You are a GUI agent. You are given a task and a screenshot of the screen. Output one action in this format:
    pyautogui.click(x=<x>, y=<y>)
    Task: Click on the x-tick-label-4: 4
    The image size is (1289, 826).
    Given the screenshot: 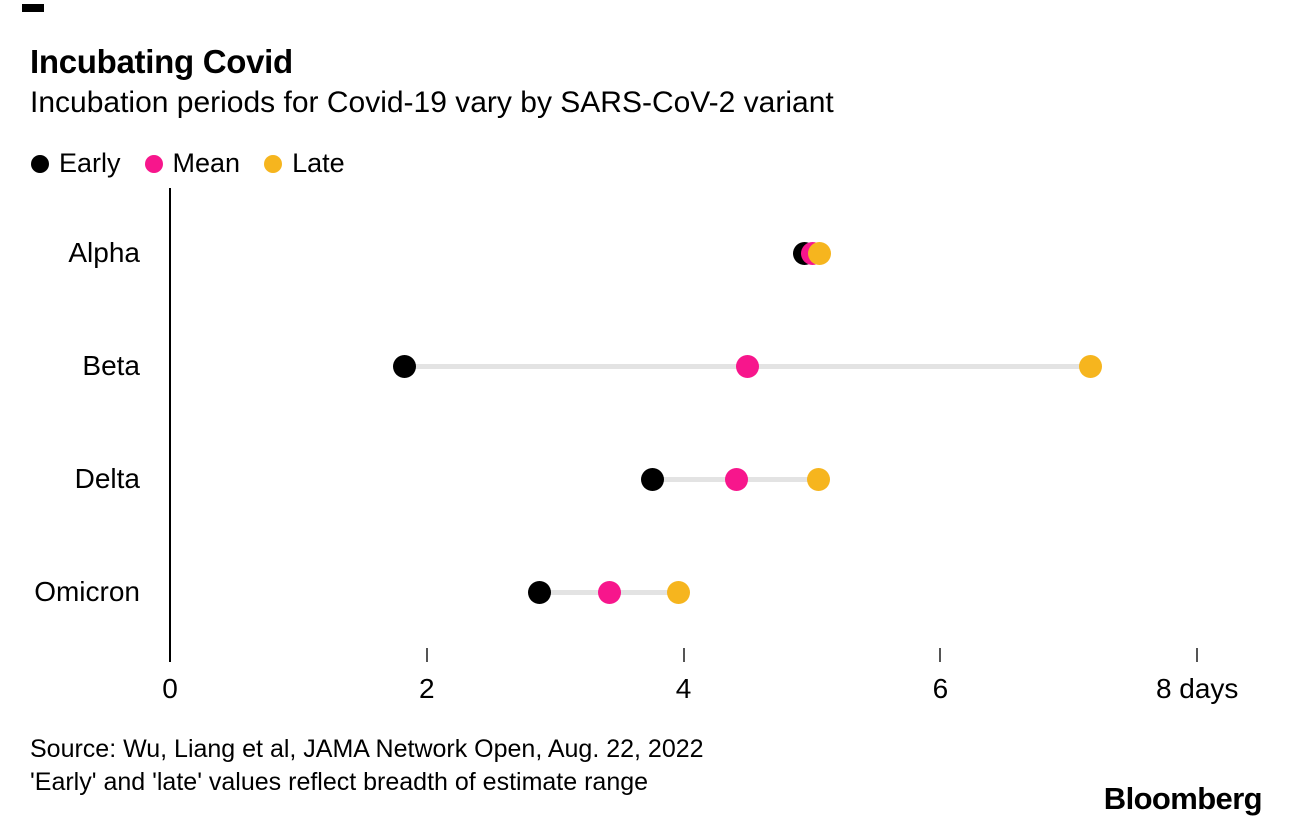 What is the action you would take?
    pyautogui.click(x=683, y=688)
    